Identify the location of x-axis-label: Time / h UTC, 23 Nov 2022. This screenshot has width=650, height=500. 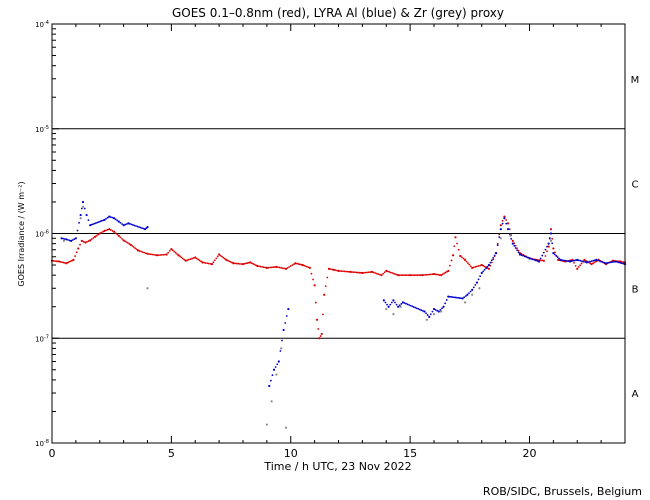
(337, 466).